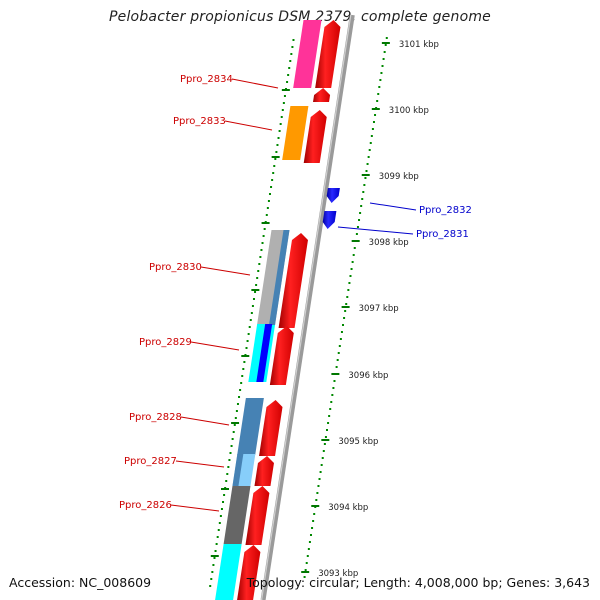  I want to click on gene-label: Ppro_2829, so click(165, 342).